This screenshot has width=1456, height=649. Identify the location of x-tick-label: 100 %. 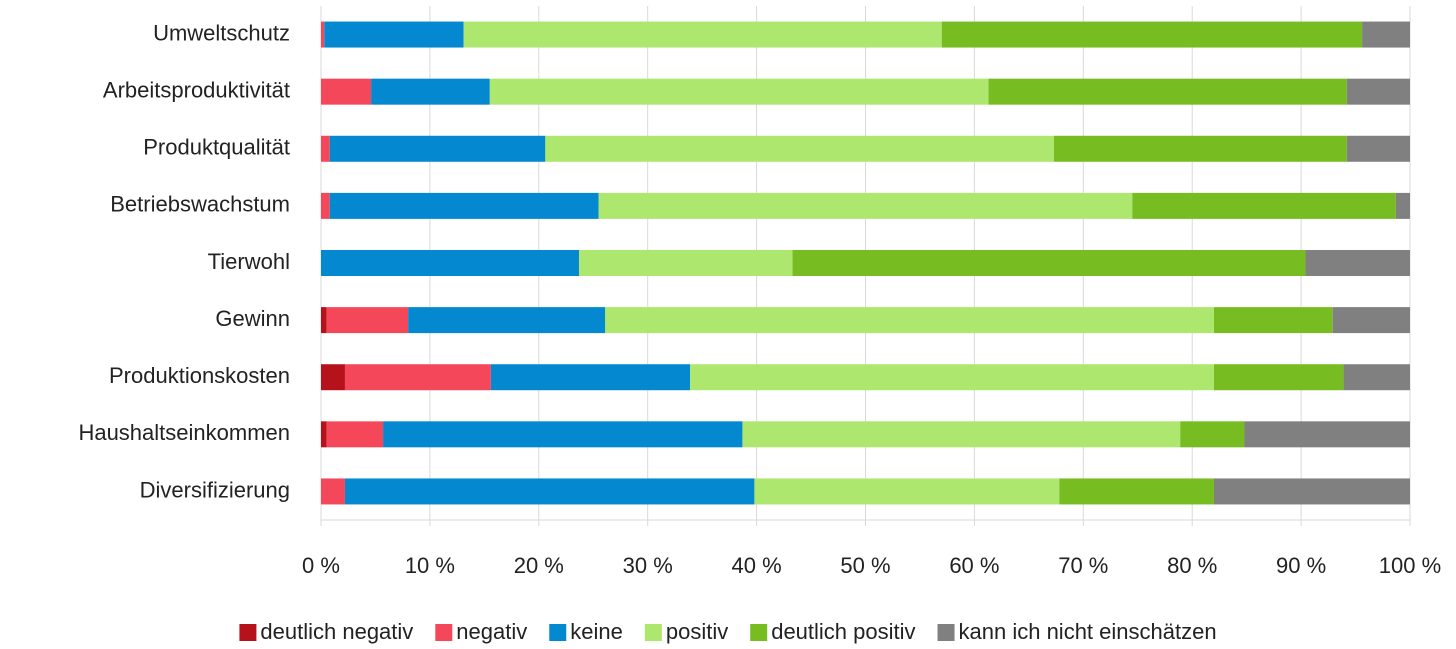
(1410, 565).